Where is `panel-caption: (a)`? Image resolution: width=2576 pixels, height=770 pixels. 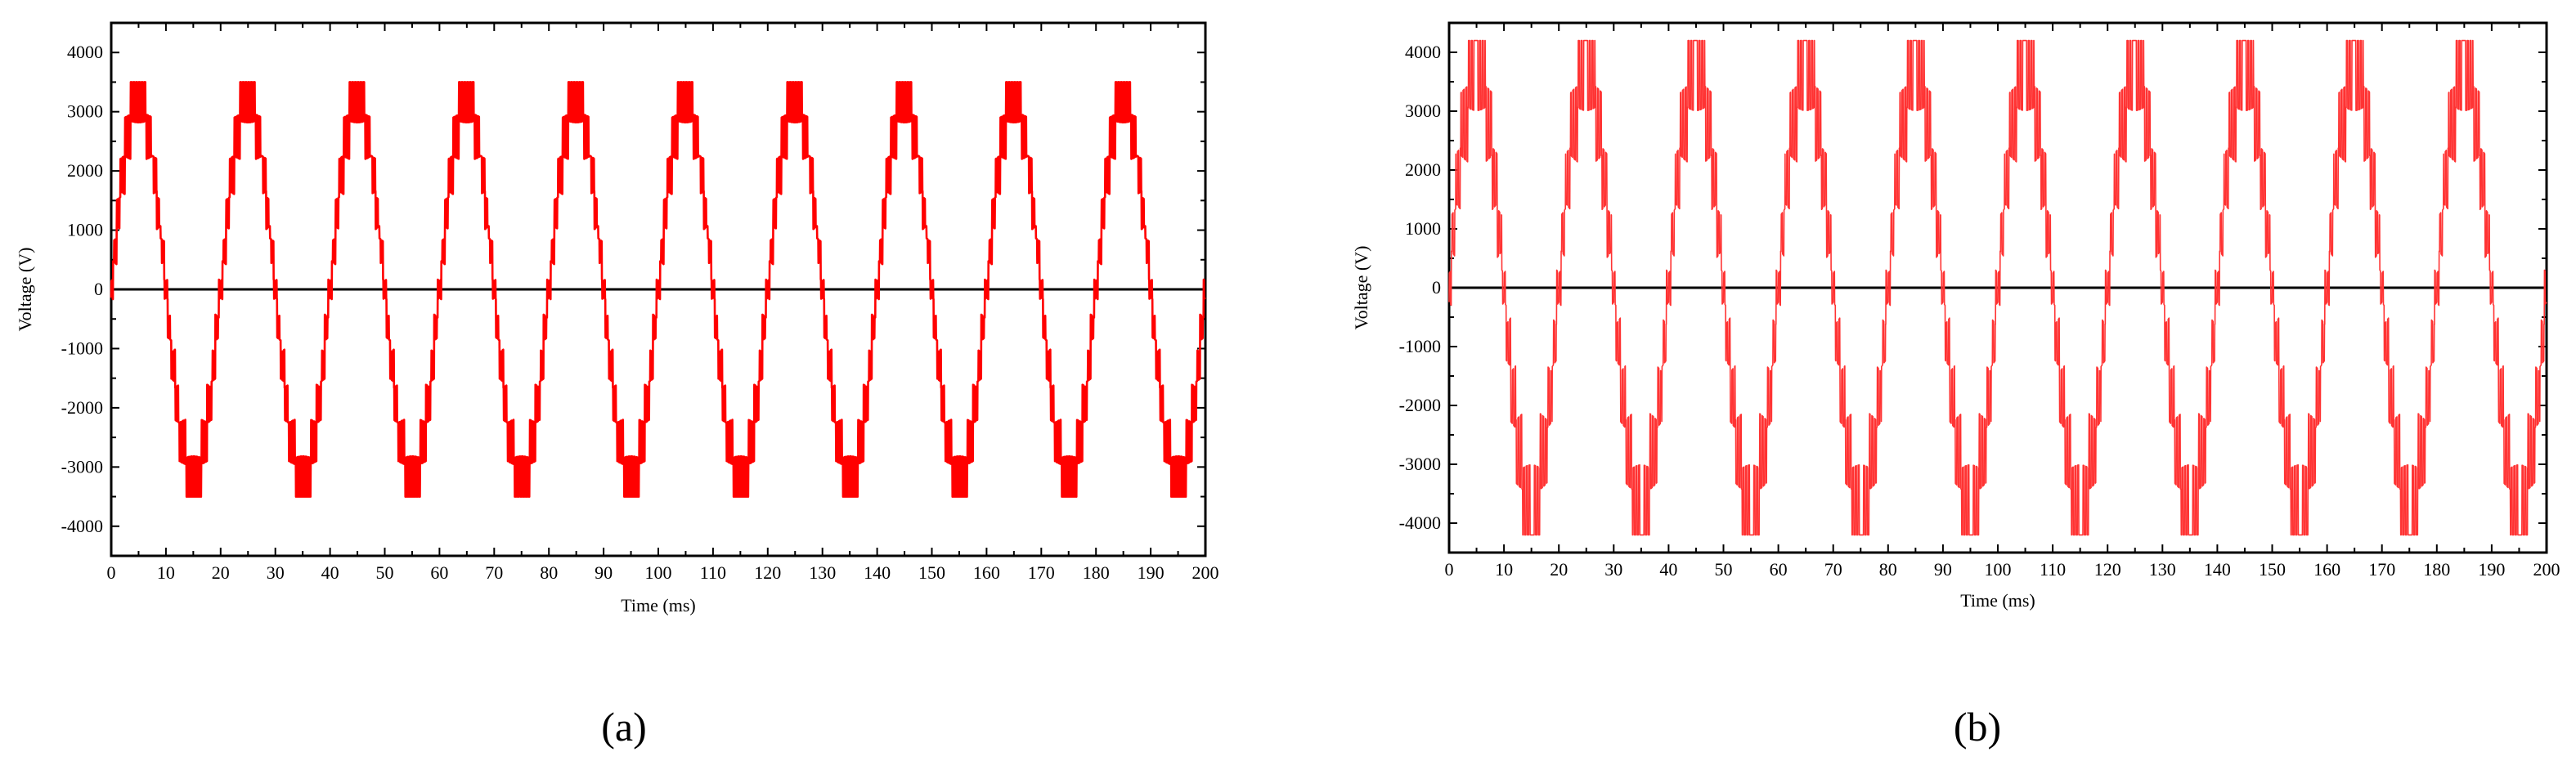 panel-caption: (a) is located at coordinates (624, 727).